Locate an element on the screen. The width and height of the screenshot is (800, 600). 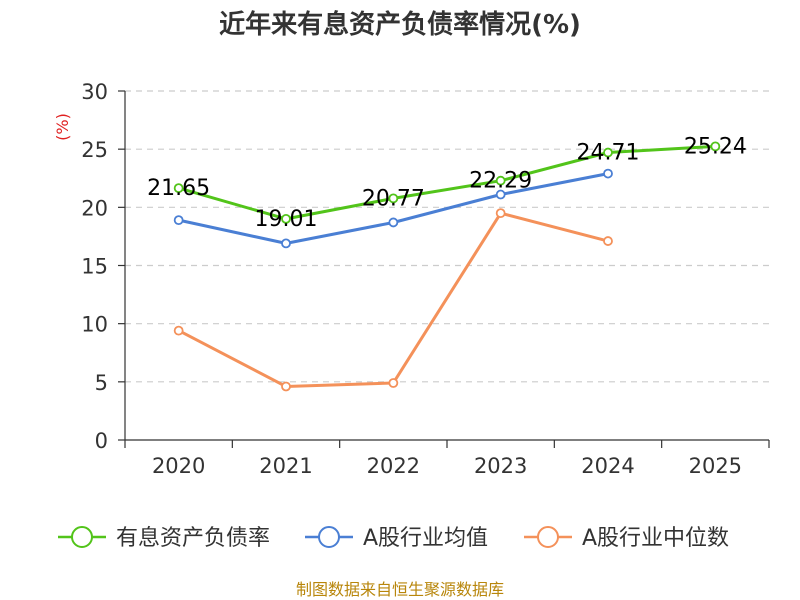
legend-label: A股行业均值 is located at coordinates (425, 538).